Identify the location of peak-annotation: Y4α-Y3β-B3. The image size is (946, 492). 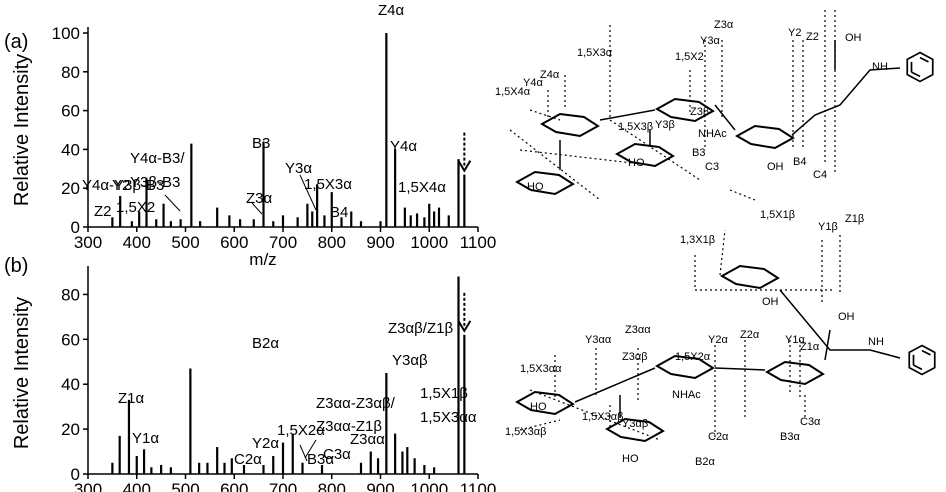
(123, 185).